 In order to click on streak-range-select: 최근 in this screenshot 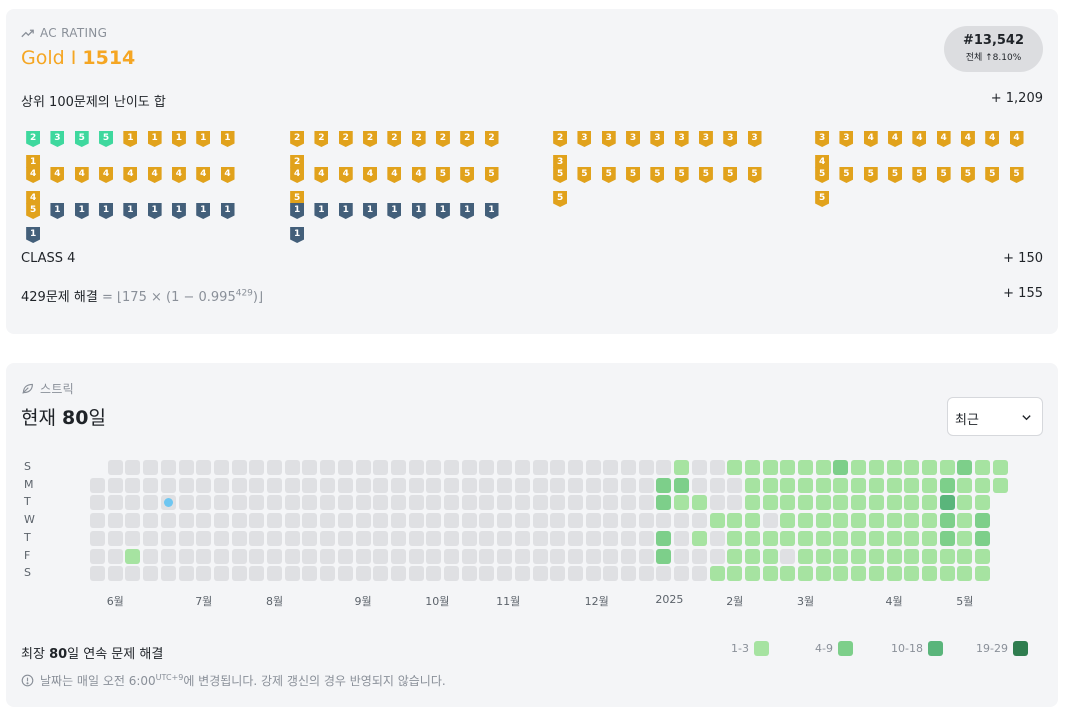, I will do `click(995, 416)`.